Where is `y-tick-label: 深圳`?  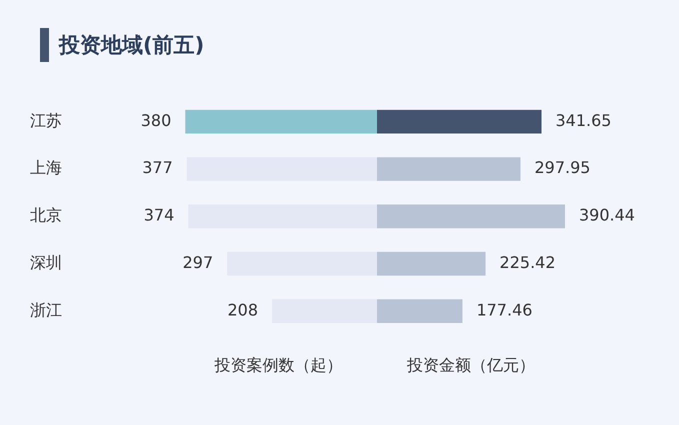
y-tick-label: 深圳 is located at coordinates (46, 262).